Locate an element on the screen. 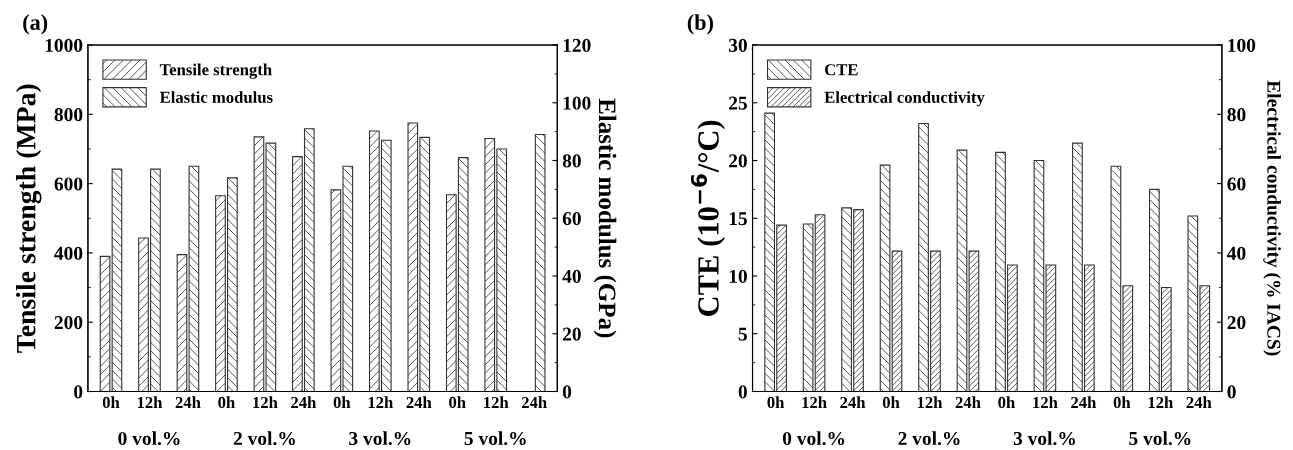 This screenshot has height=450, width=1293. y2-axis-title: Electrical conductivity (% IACS) is located at coordinates (1272, 218).